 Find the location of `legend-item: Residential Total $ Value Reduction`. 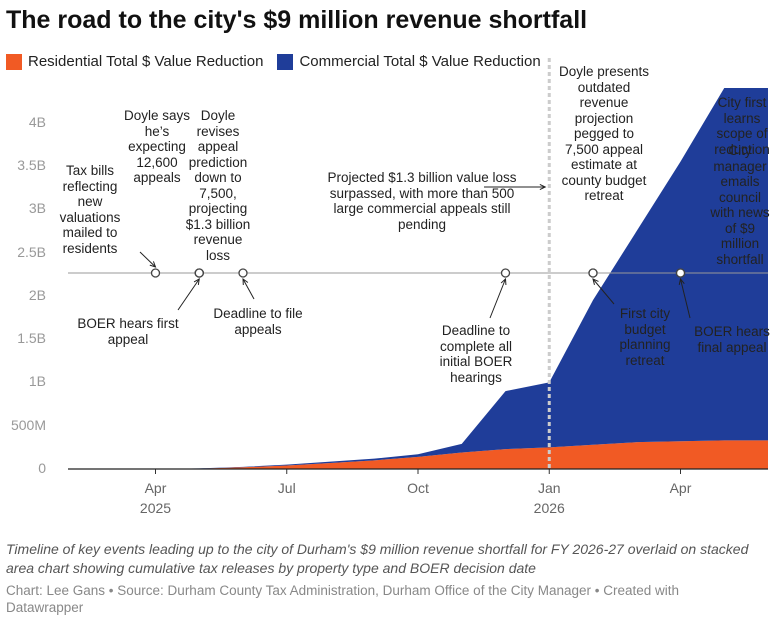

legend-item: Residential Total $ Value Reduction is located at coordinates (134, 61).